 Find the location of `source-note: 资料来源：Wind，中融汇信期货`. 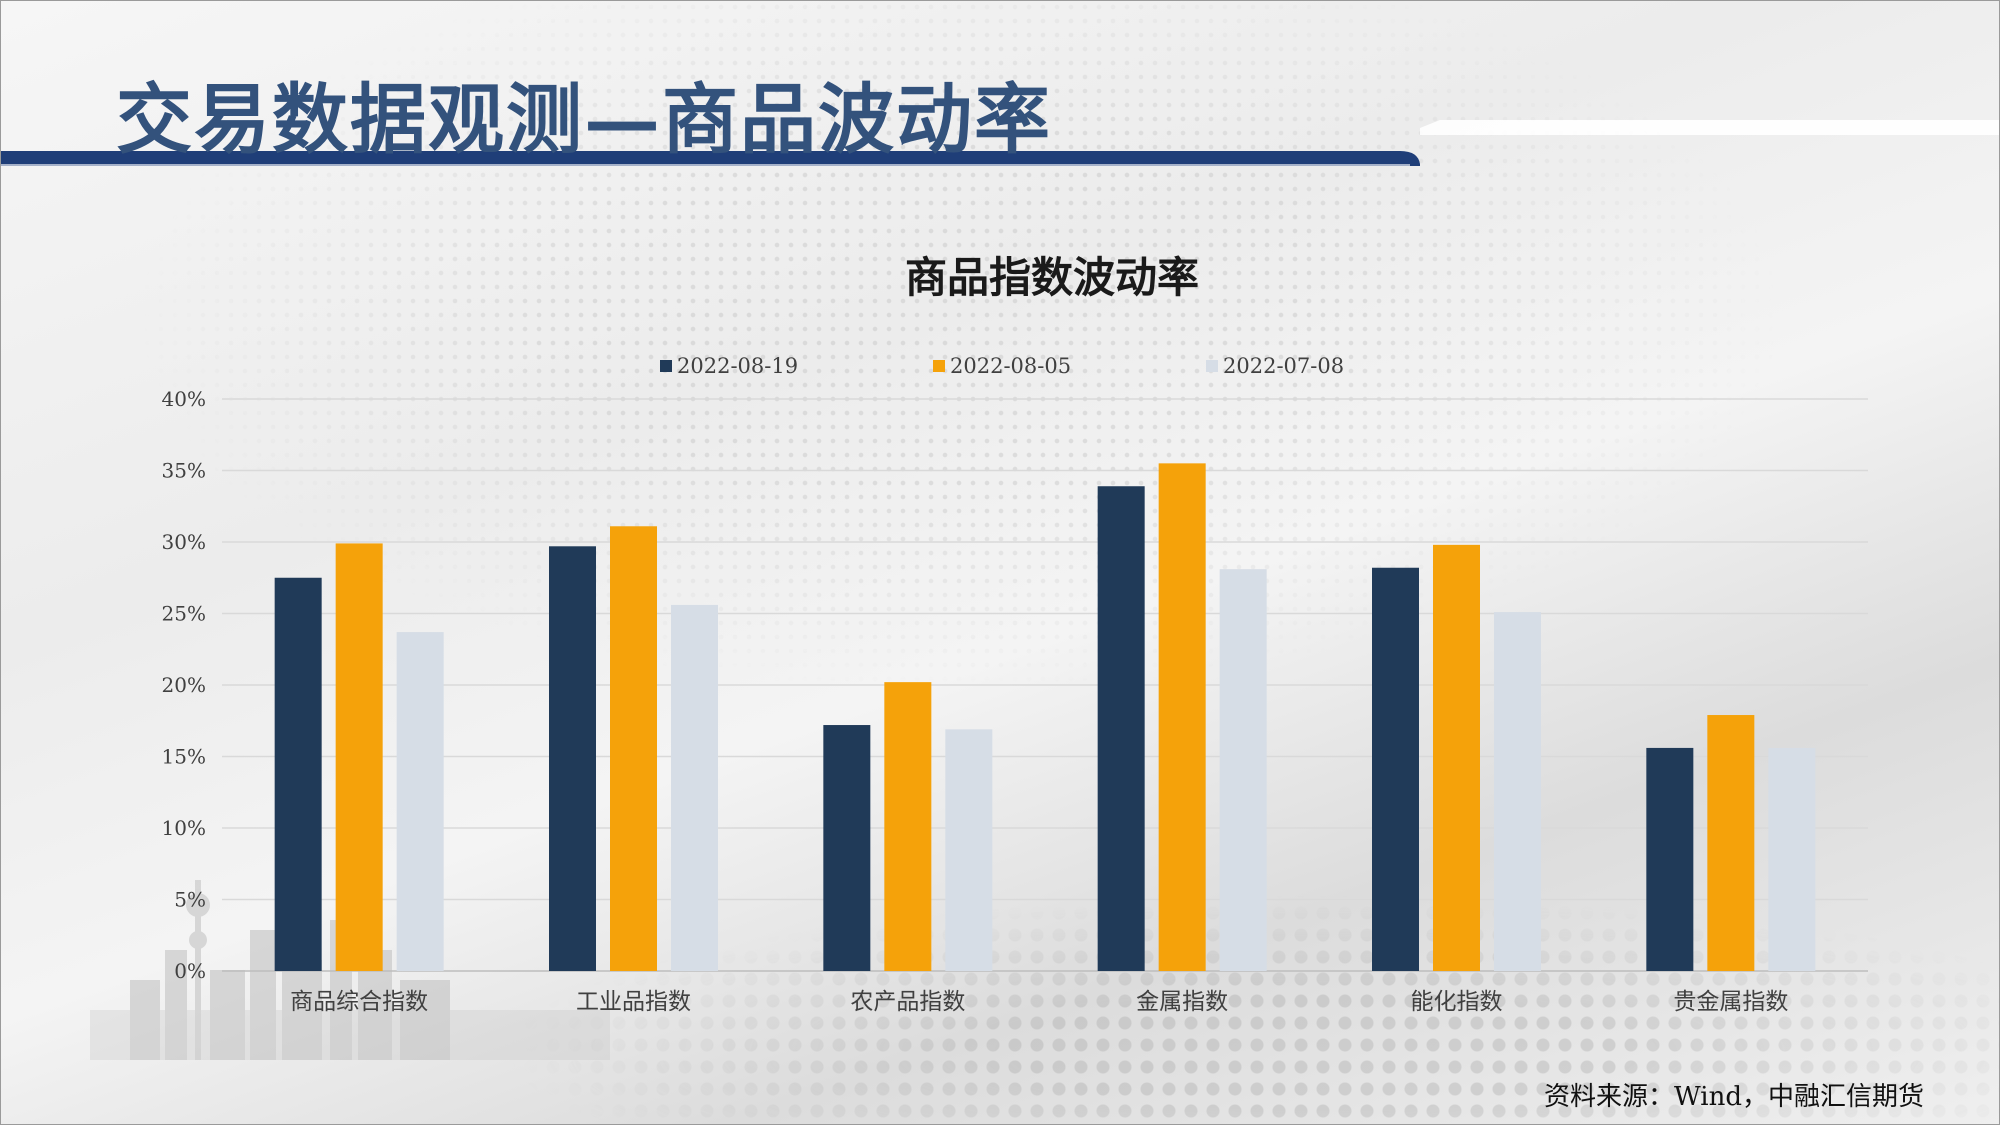

source-note: 资料来源：Wind，中融汇信期货 is located at coordinates (1734, 1097).